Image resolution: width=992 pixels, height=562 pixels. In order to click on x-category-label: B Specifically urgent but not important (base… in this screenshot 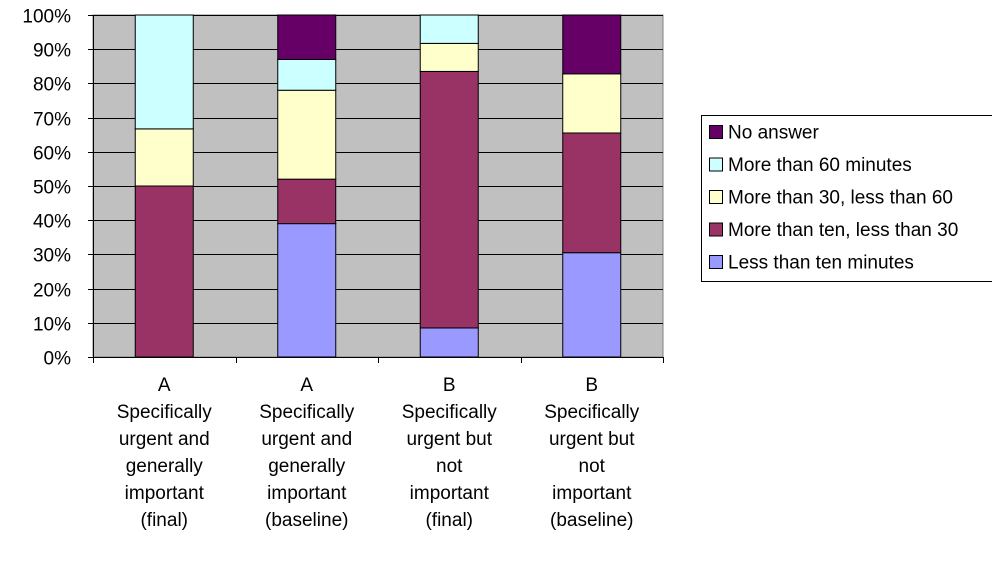, I will do `click(592, 453)`.